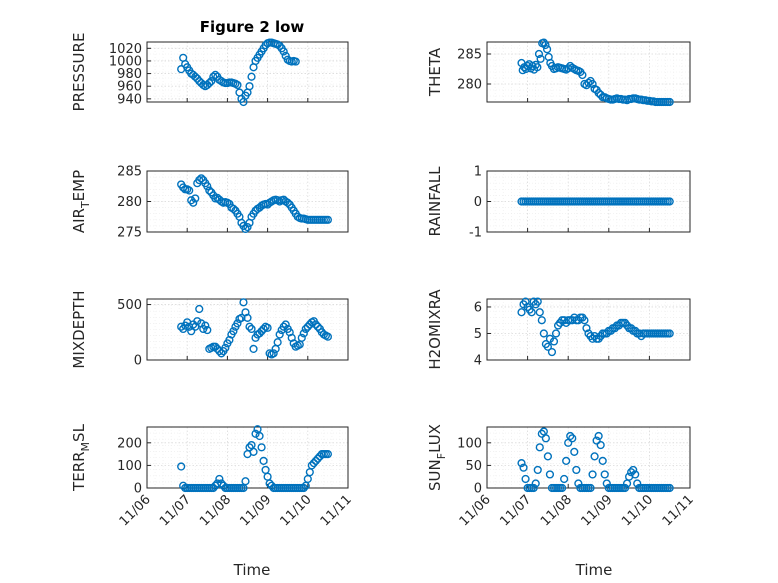  Describe the element at coordinates (478, 361) in the screenshot. I see `y-tick-label: 4` at that location.